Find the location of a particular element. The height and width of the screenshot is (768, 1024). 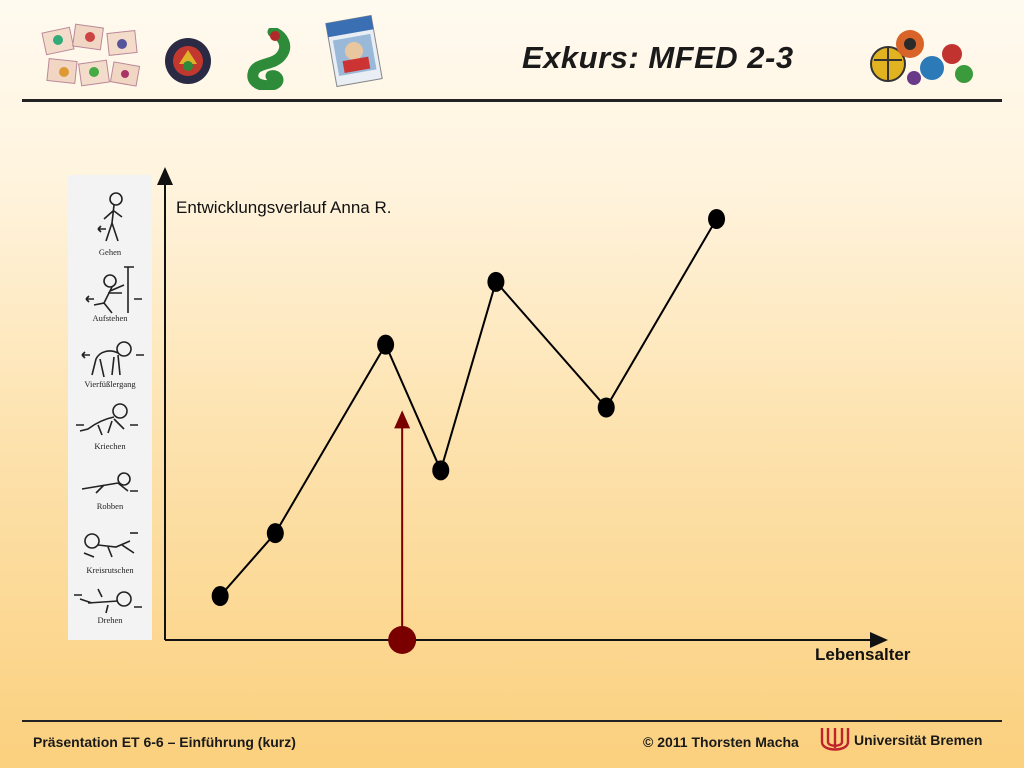

stage-gehen: Gehen is located at coordinates (110, 225).